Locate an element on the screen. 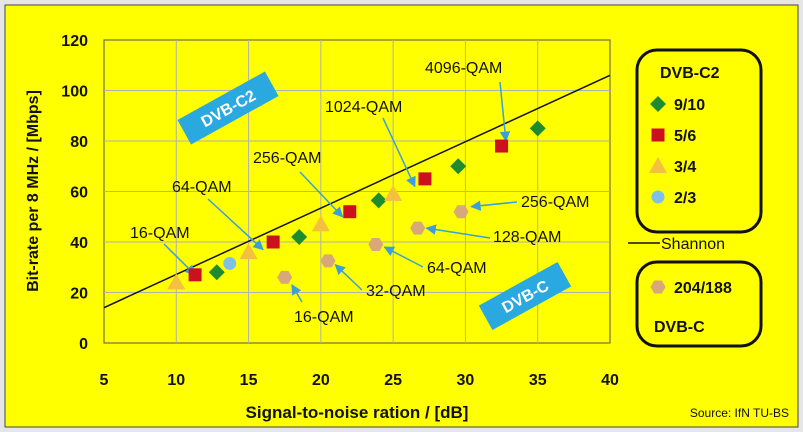  legend-marker-circle is located at coordinates (658, 197).